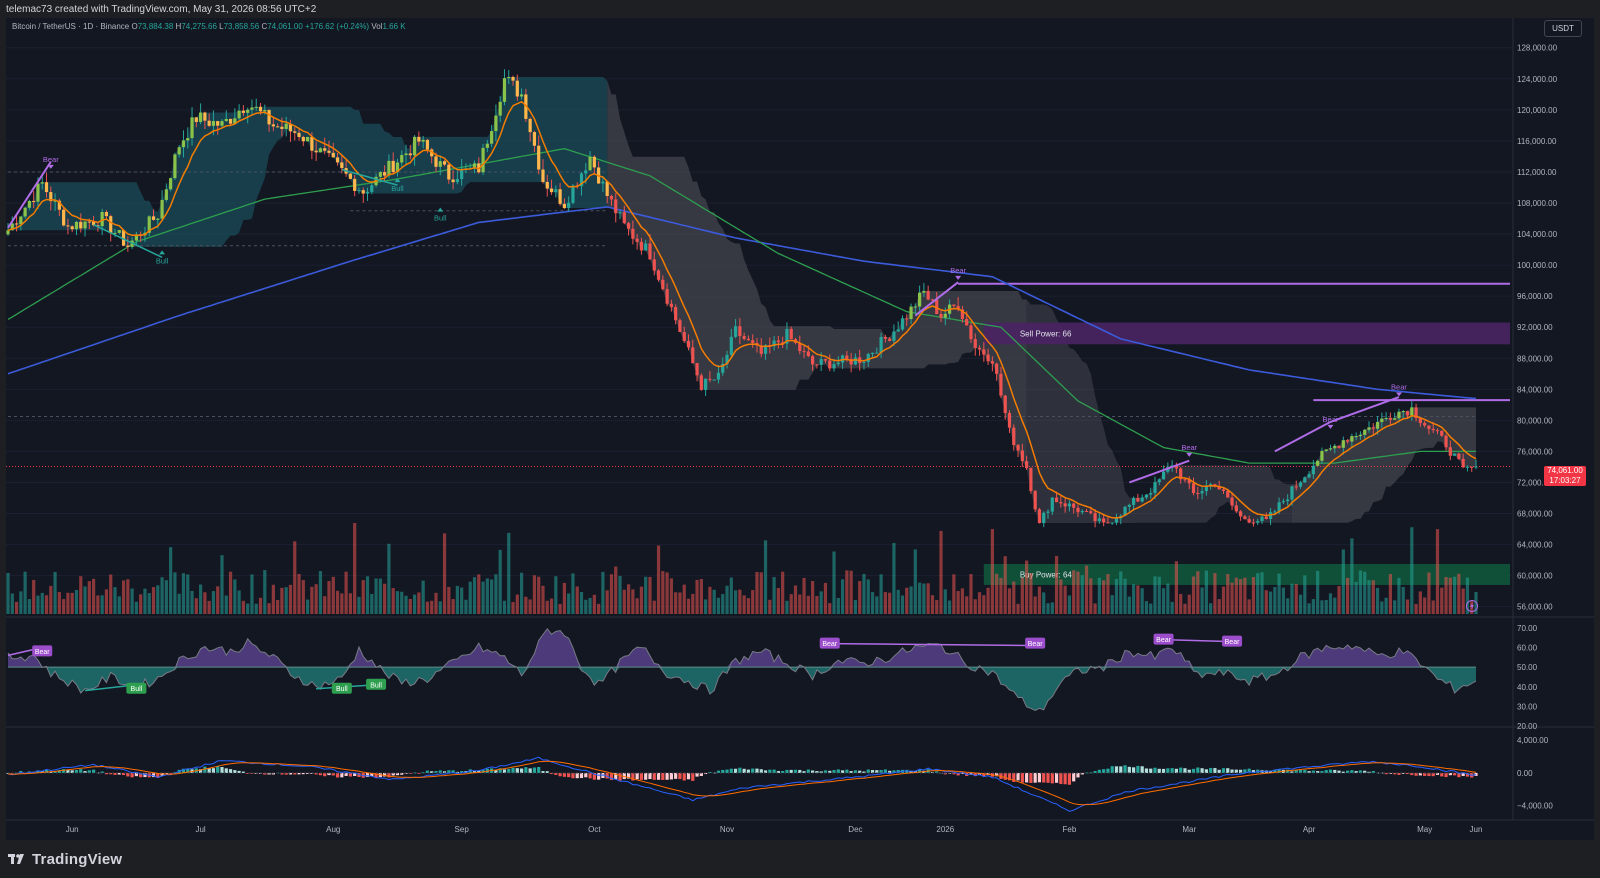 Image resolution: width=1600 pixels, height=878 pixels. Describe the element at coordinates (394, 26) in the screenshot. I see `volume-value: 1.66 K` at that location.